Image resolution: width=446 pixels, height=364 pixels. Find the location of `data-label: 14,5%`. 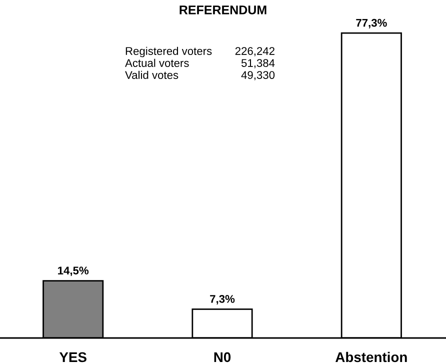

data-label: 14,5% is located at coordinates (73, 271).